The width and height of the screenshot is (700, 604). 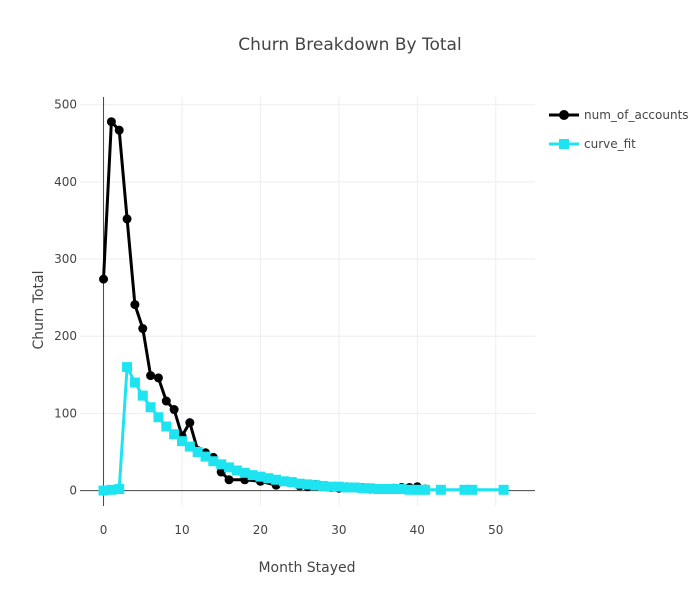 I want to click on y-tick-label: 400, so click(x=65, y=182).